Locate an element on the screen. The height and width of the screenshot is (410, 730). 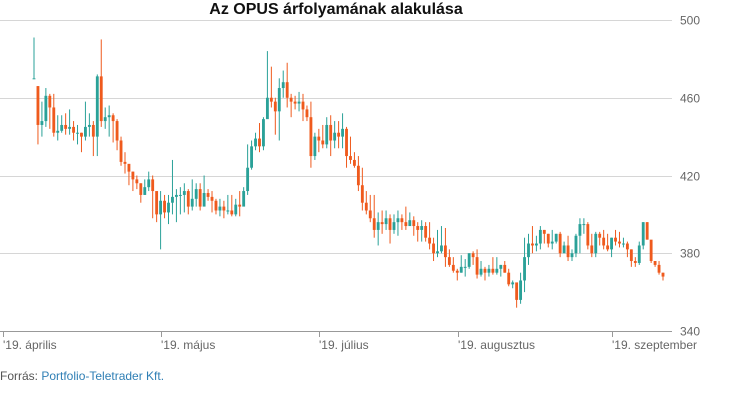
chart-title: Az OPUS árfolyamának alakulása is located at coordinates (336, 9).